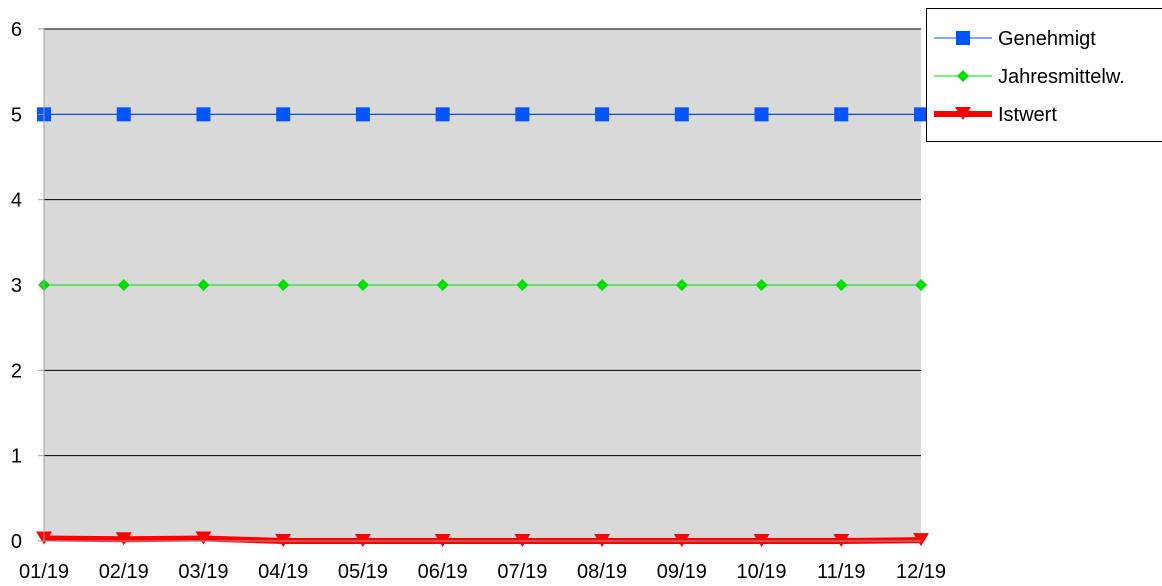 The image size is (1162, 586). I want to click on y-tick-label: 3, so click(16, 286).